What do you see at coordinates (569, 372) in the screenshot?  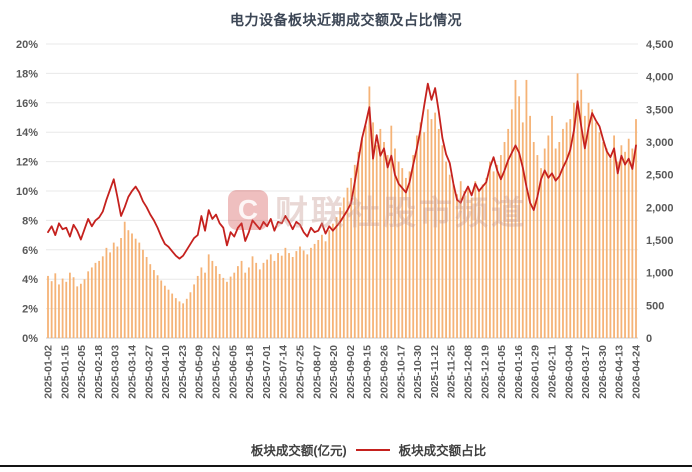 I see `x-axis-label: 2026-03-04` at bounding box center [569, 372].